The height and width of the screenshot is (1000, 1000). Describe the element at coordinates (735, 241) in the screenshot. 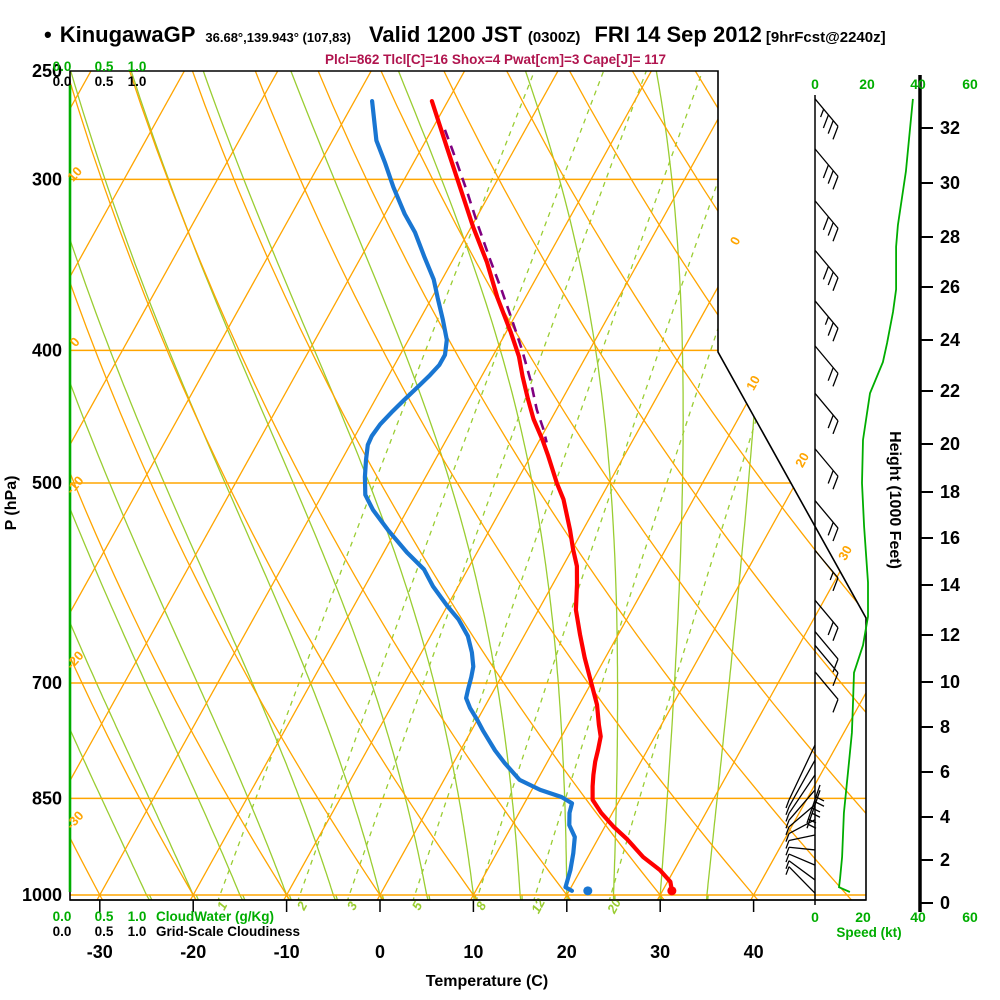

I see `isotherm-label: 0` at that location.